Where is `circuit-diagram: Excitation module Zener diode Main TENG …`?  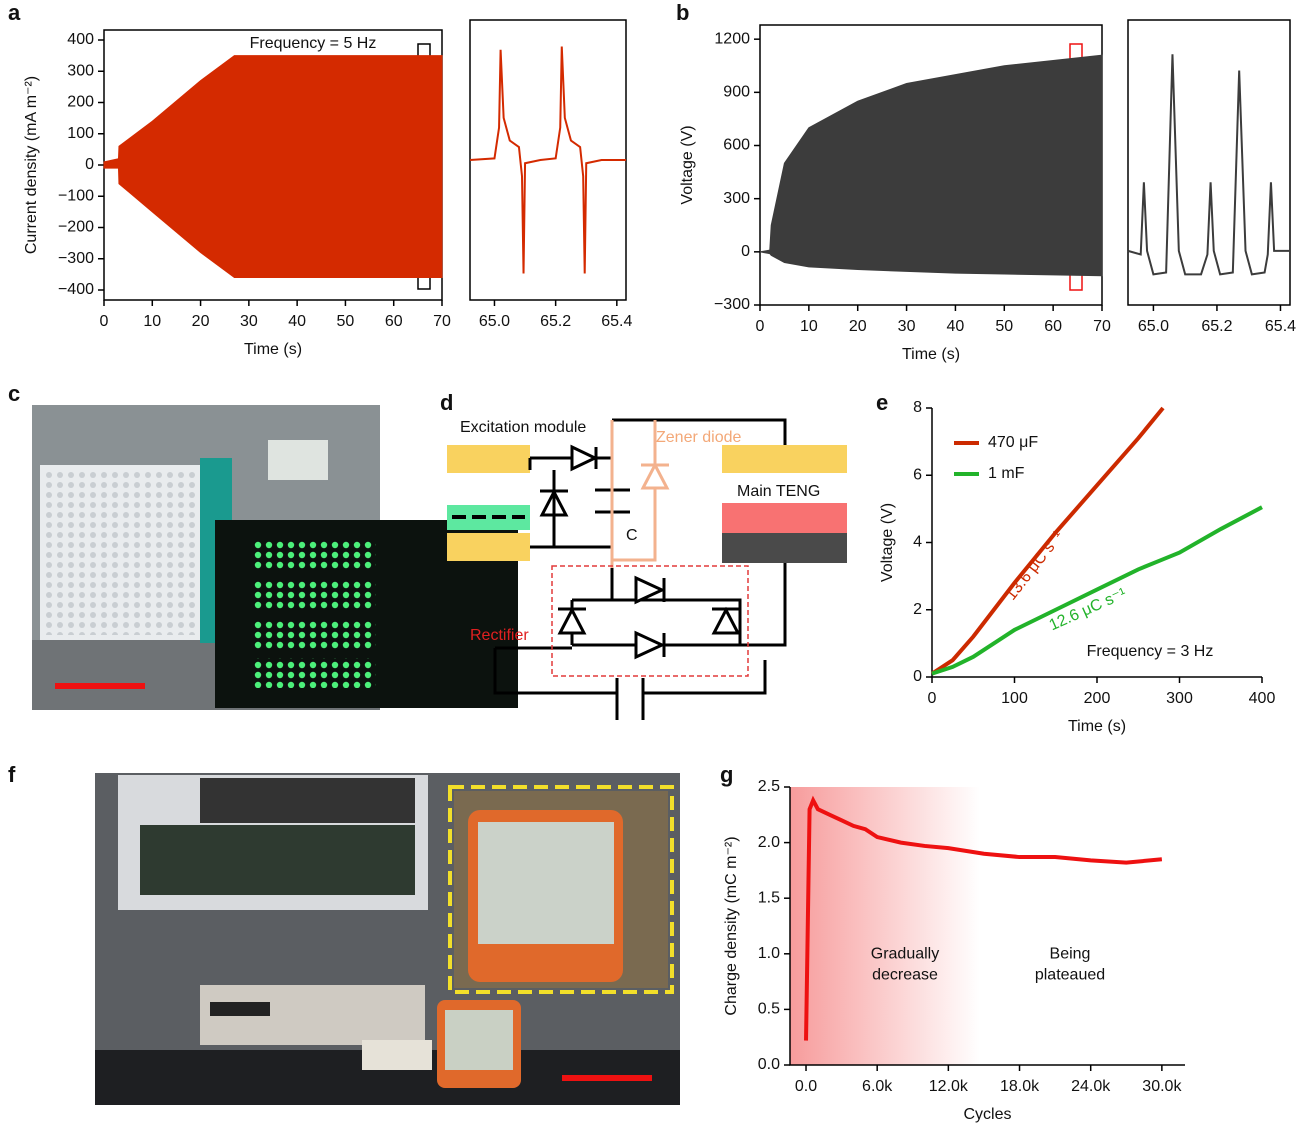 circuit-diagram: Excitation module Zener diode Main TENG … is located at coordinates (647, 569).